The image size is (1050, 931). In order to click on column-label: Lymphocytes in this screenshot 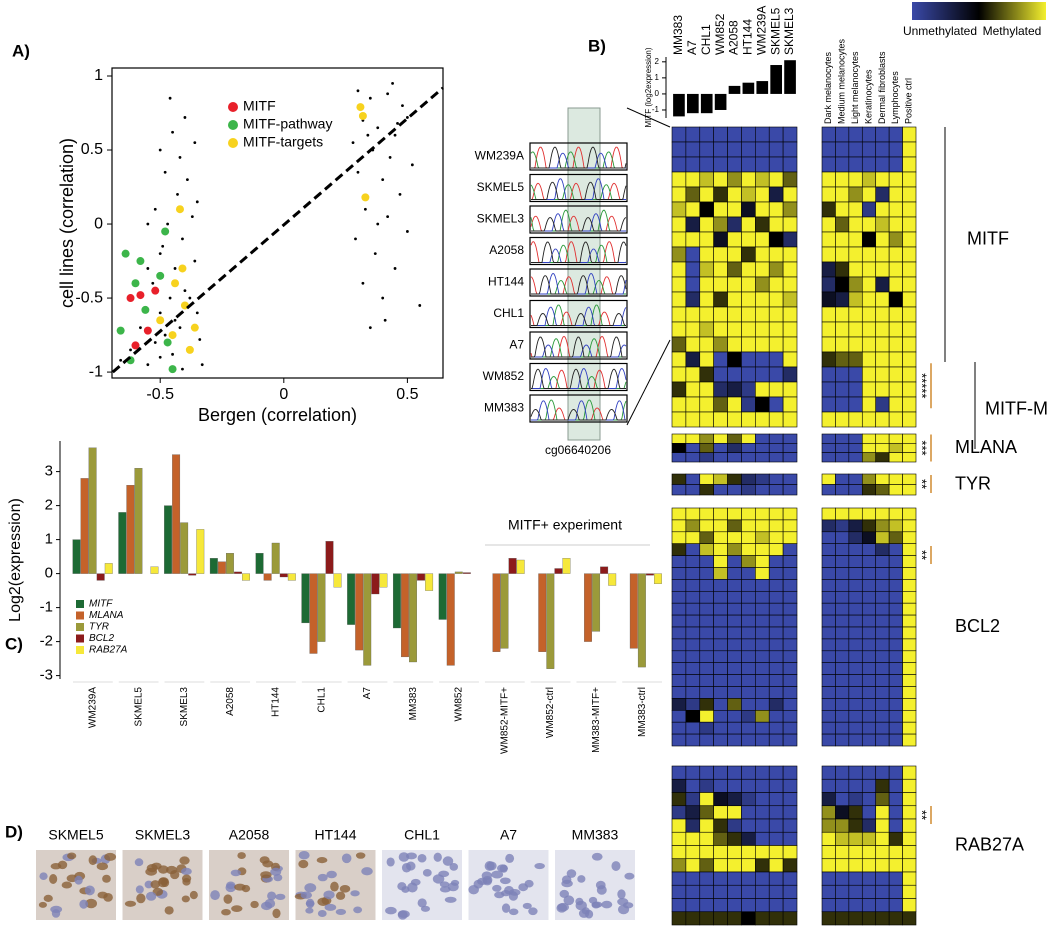, I will do `click(895, 97)`.